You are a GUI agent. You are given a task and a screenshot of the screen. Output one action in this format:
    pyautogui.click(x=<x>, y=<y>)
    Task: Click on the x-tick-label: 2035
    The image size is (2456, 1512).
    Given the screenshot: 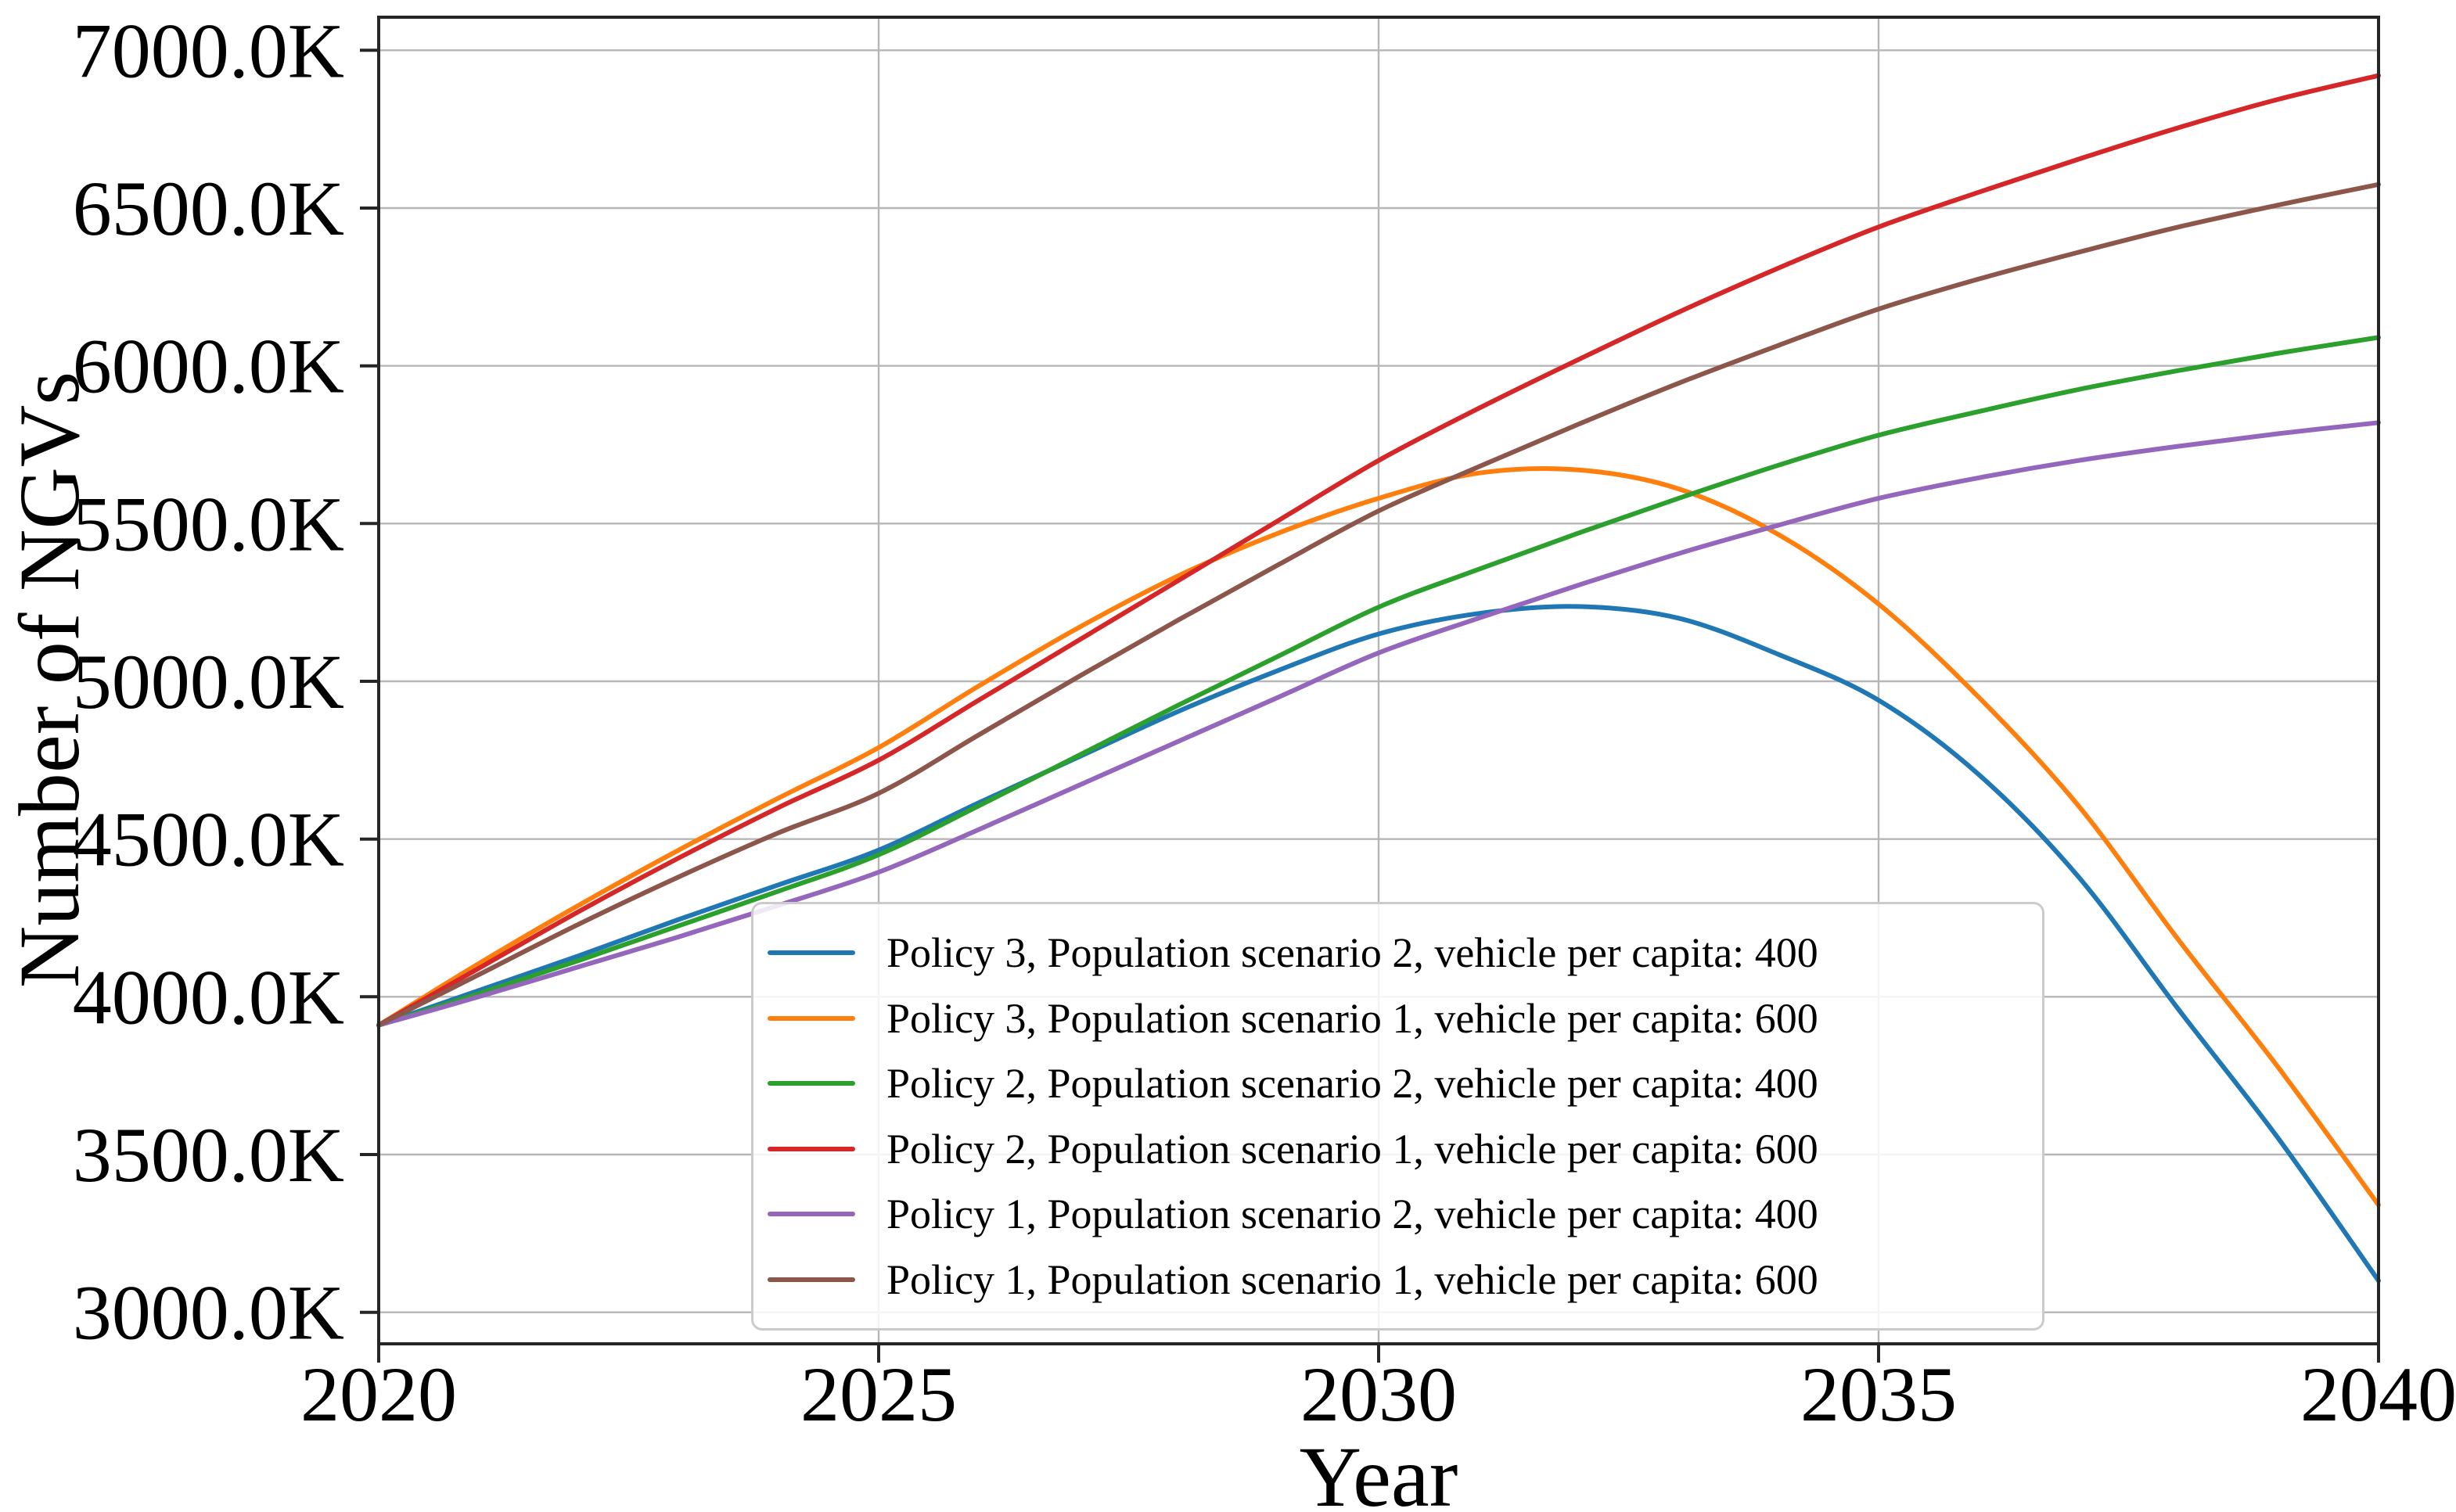 What is the action you would take?
    pyautogui.click(x=1879, y=1394)
    